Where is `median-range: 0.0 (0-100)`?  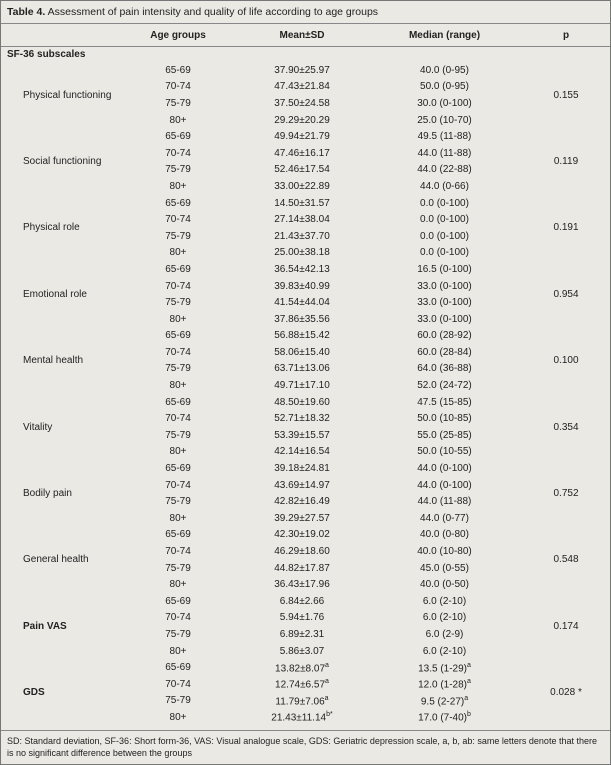 median-range: 0.0 (0-100) is located at coordinates (444, 219).